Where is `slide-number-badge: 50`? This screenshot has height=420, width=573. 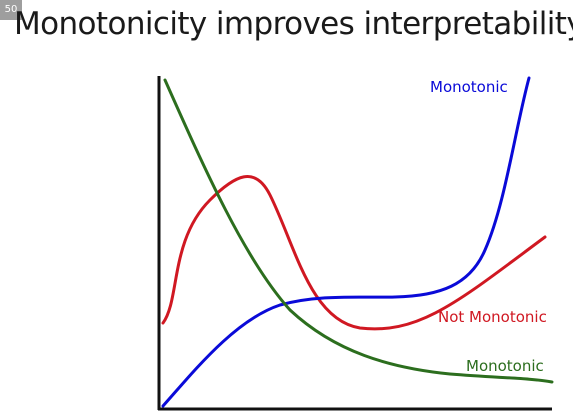 slide-number-badge: 50 is located at coordinates (11, 10).